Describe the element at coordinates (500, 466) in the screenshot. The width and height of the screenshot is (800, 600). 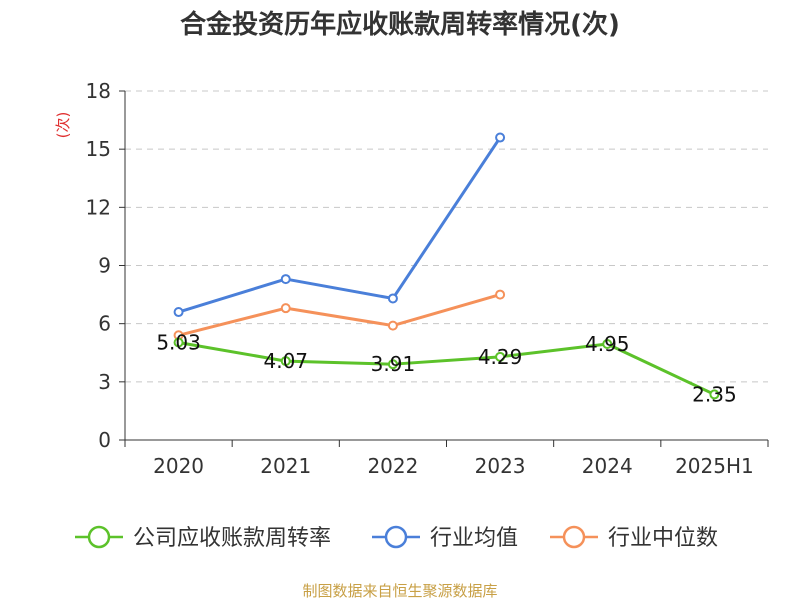
I see `x-tick-label: 2023` at that location.